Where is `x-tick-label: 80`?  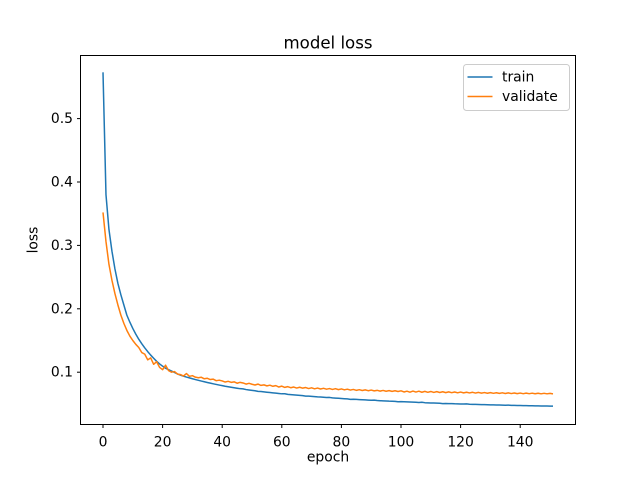 x-tick-label: 80 is located at coordinates (342, 443).